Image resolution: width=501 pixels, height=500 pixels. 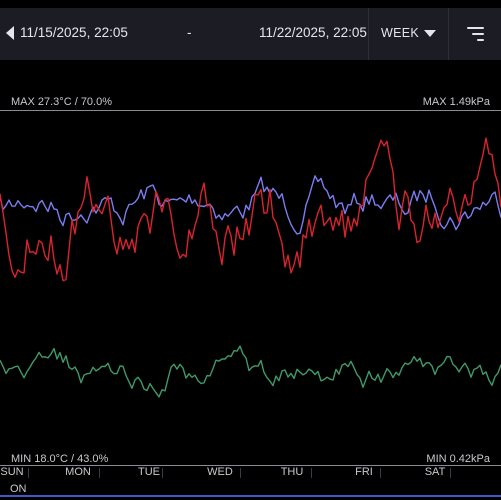 What do you see at coordinates (74, 32) in the screenshot?
I see `start-date: 11/15/2025, 22:05` at bounding box center [74, 32].